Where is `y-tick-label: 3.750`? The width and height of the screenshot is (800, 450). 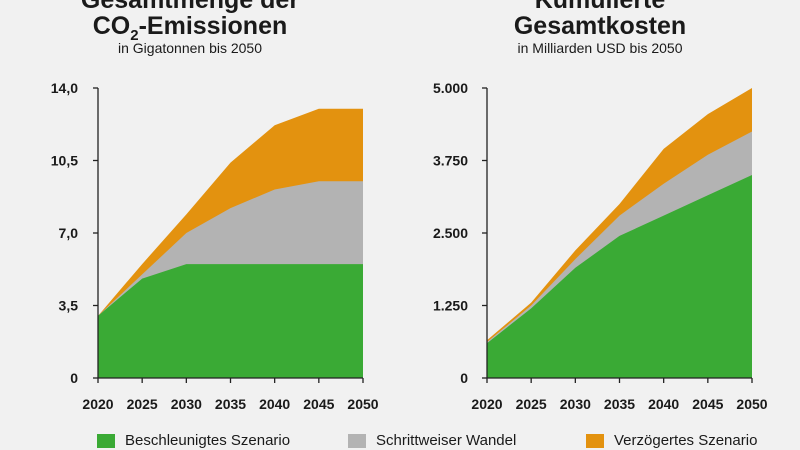
y-tick-label: 3.750 is located at coordinates (450, 161).